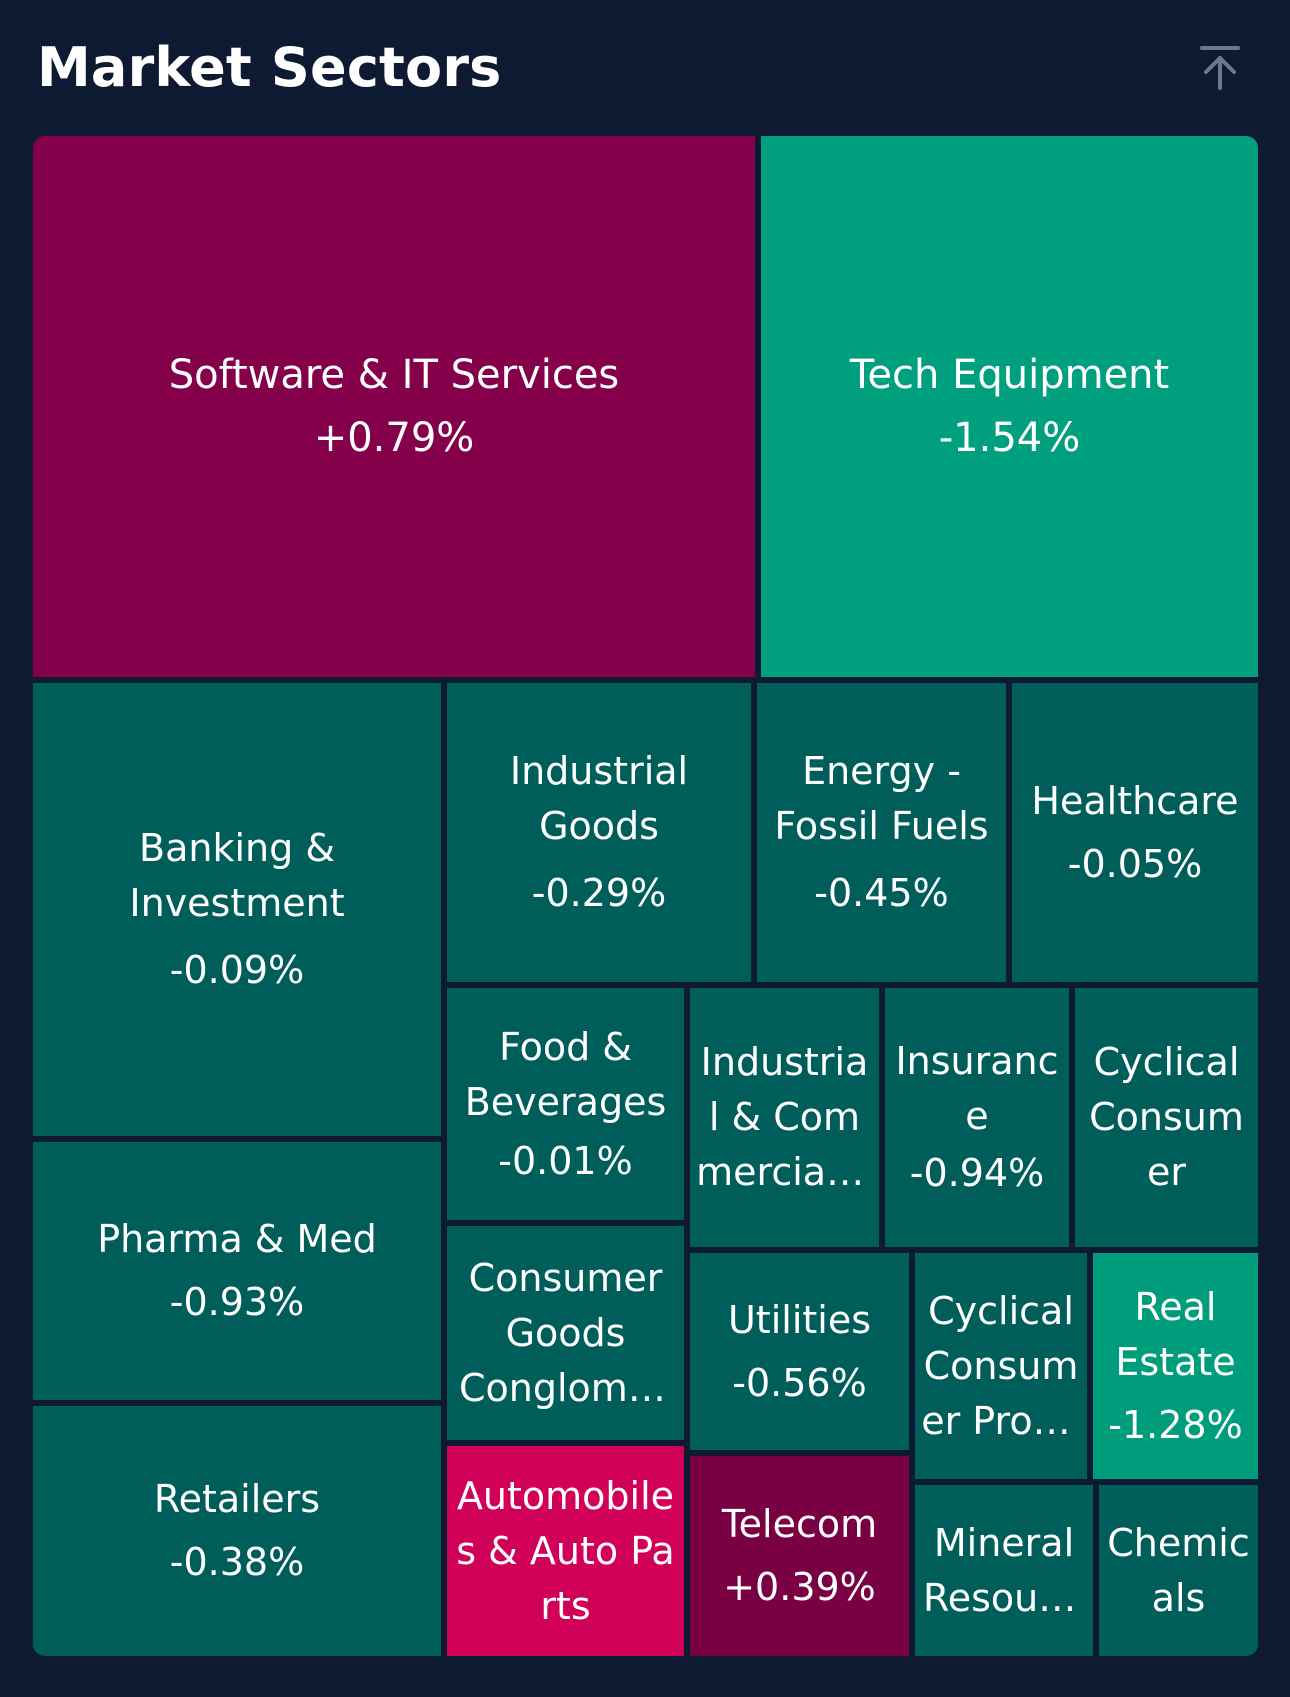 The width and height of the screenshot is (1290, 1697). Describe the element at coordinates (1135, 832) in the screenshot. I see `tile-healthcare: Healthcare -0.05%` at that location.